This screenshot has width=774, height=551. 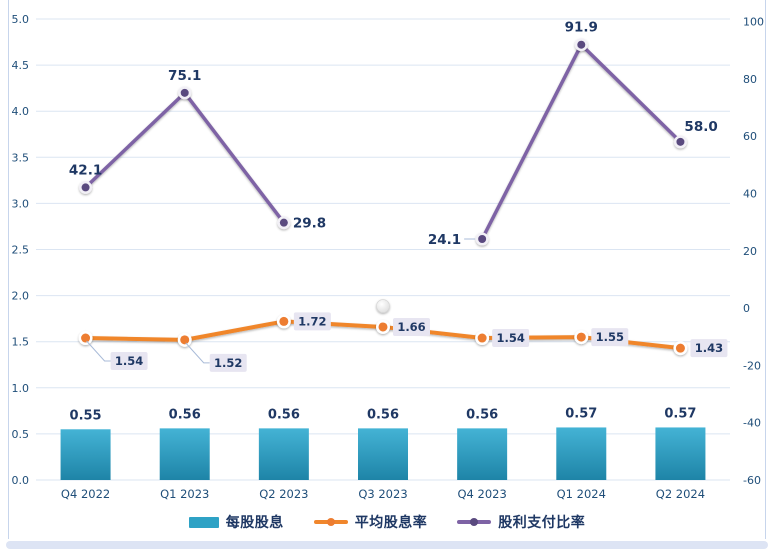 I want to click on svg-text: 1.0, so click(x=21, y=388).